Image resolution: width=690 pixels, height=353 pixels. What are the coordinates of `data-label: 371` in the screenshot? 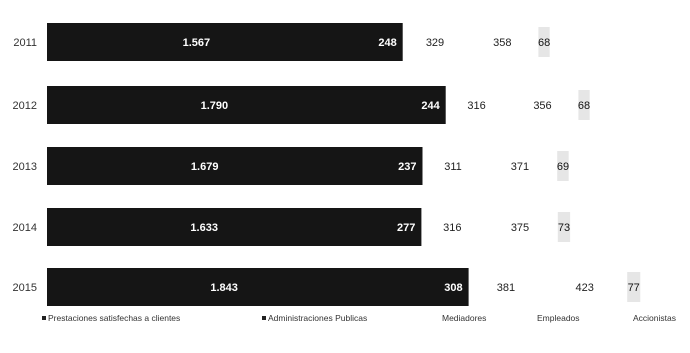 It's located at (520, 167).